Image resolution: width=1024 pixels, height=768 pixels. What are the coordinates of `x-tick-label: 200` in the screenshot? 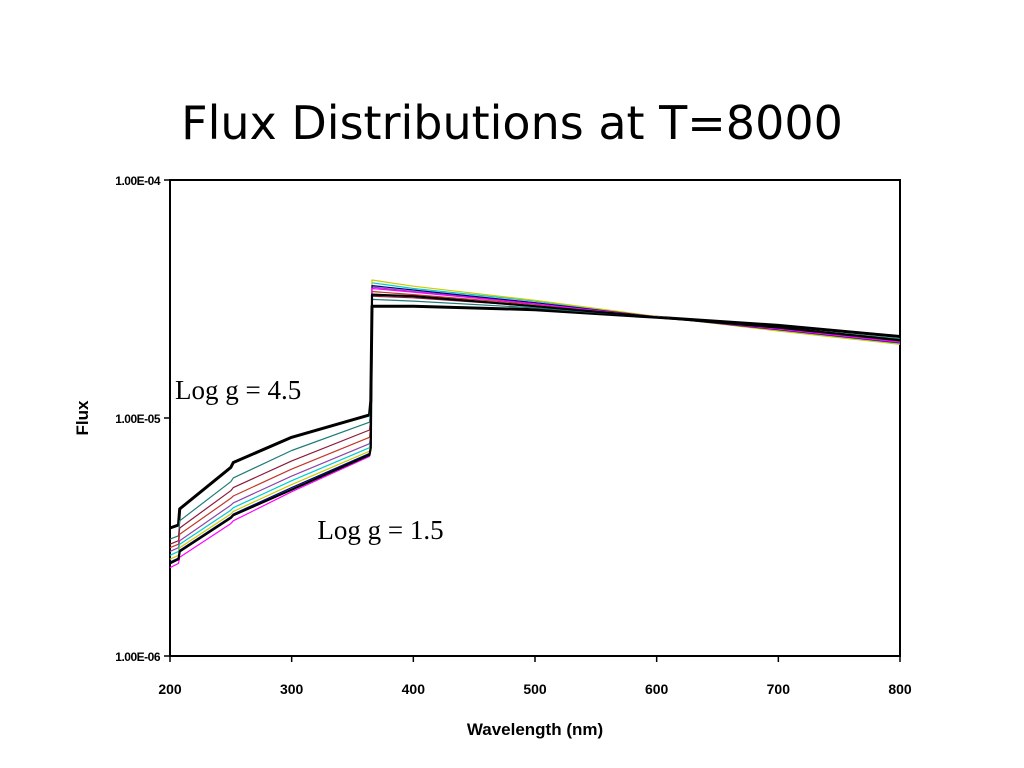 It's located at (170, 689).